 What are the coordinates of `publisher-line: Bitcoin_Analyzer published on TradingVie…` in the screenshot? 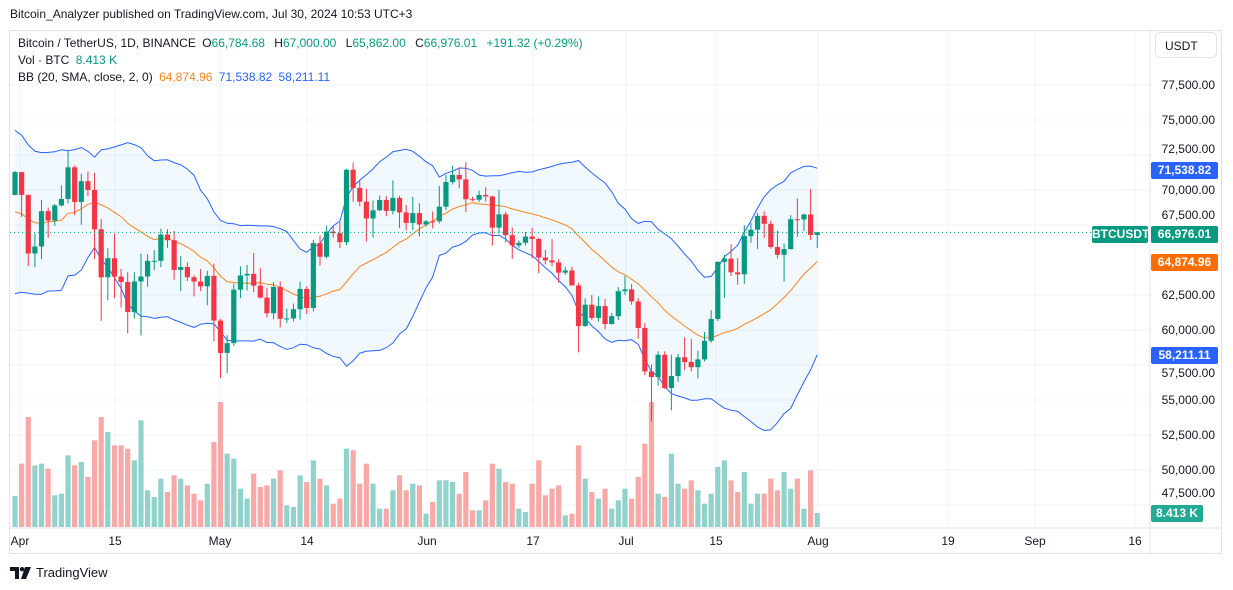 It's located at (211, 14).